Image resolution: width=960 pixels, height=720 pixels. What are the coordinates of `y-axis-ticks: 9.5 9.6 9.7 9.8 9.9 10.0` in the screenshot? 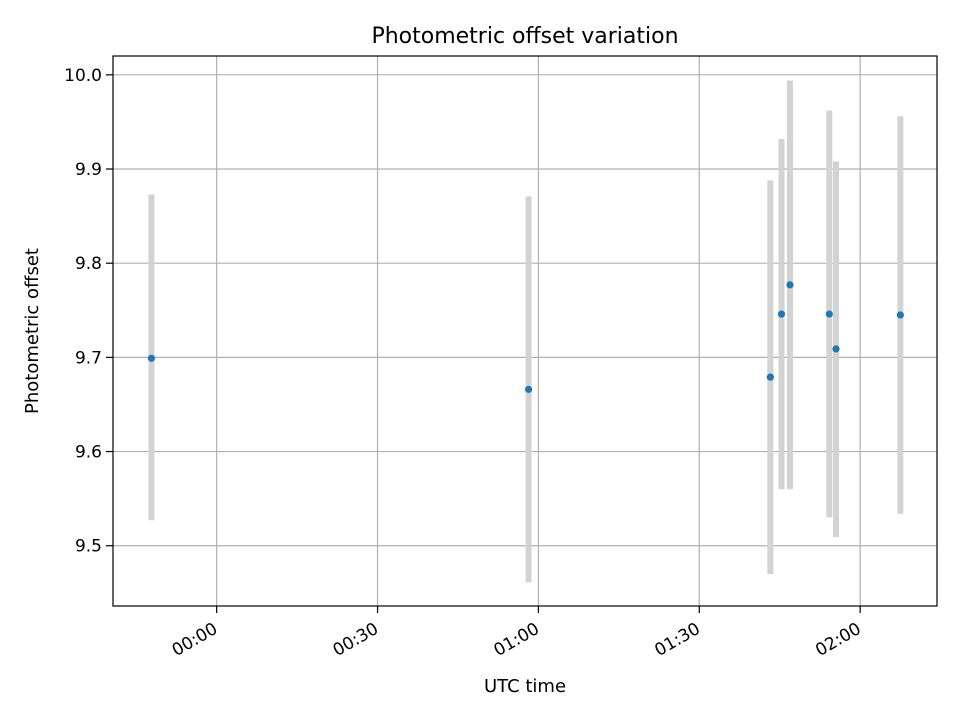 It's located at (88, 311).